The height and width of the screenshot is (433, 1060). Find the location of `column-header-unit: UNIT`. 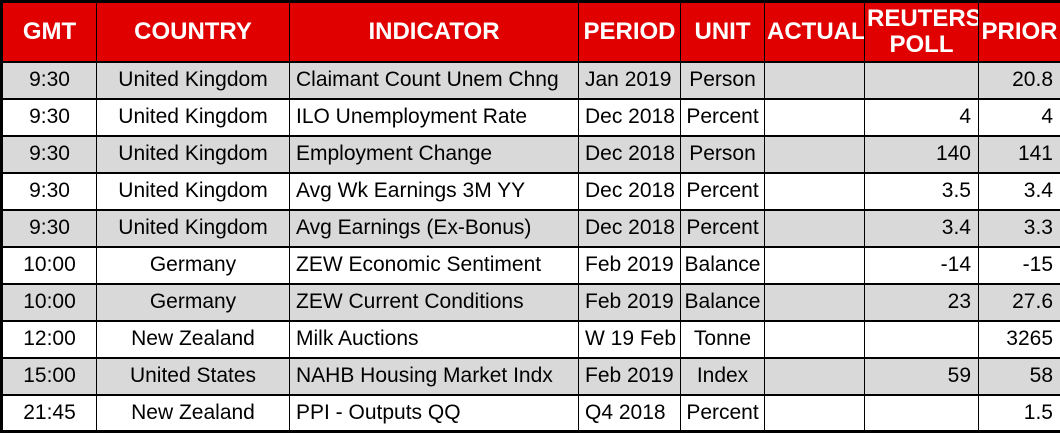

column-header-unit: UNIT is located at coordinates (723, 32).